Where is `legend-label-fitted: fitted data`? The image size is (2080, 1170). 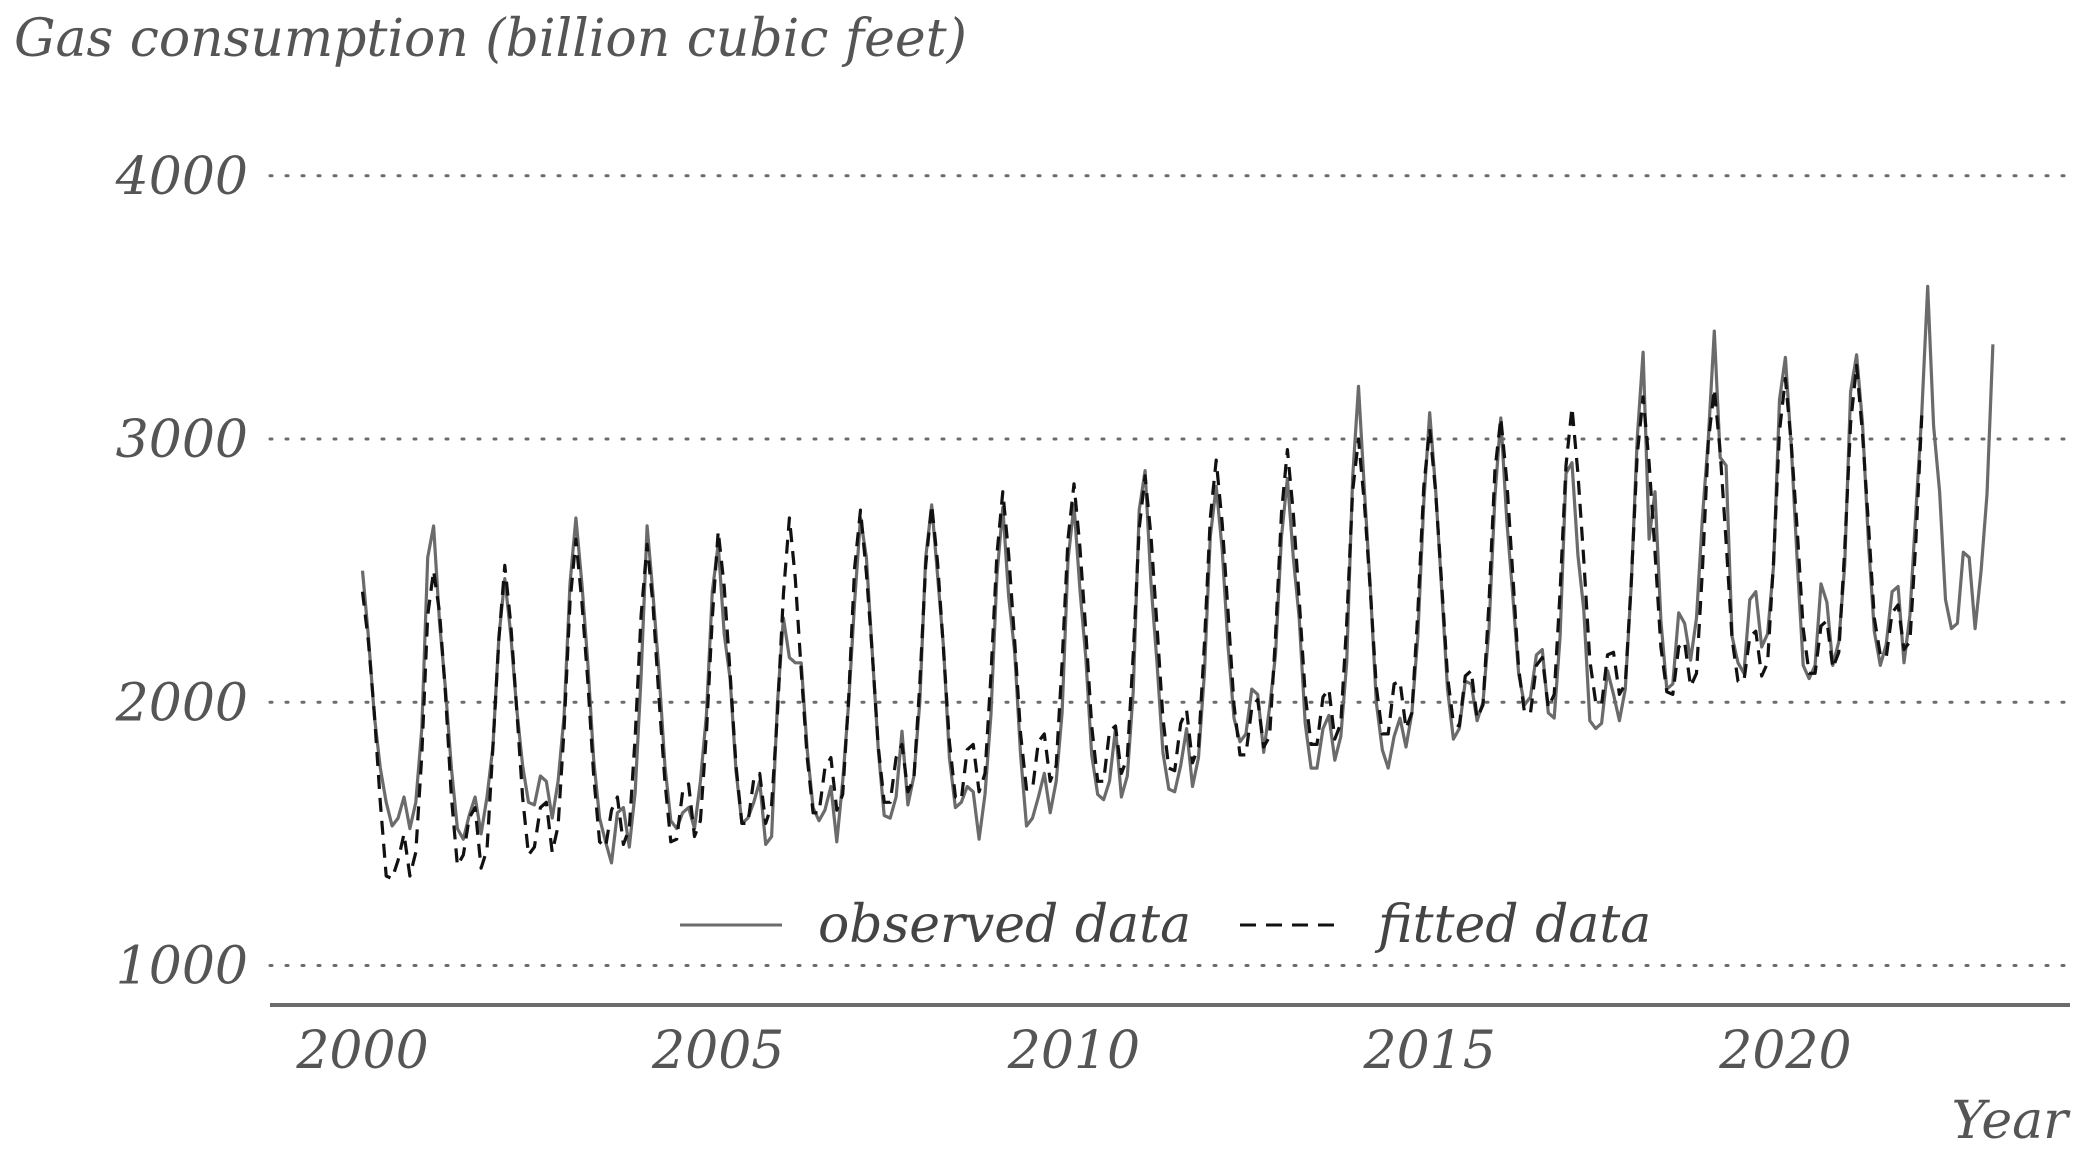
legend-label-fitted: fitted data is located at coordinates (1512, 925).